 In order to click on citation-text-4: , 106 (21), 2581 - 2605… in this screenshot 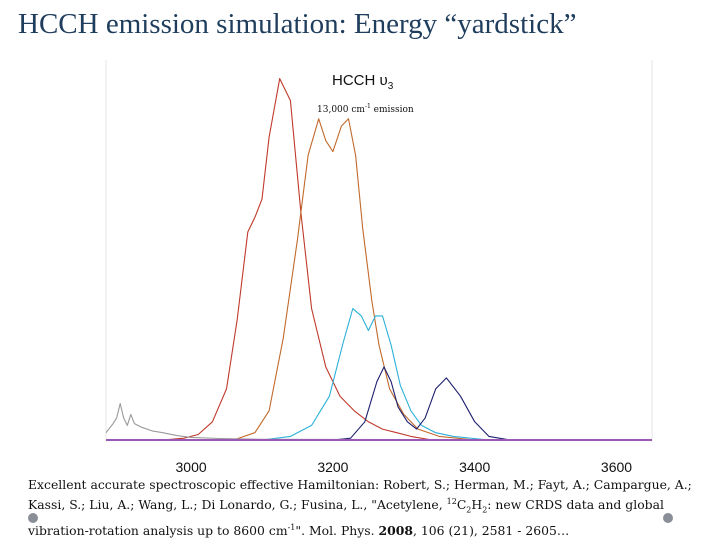, I will do `click(491, 530)`.